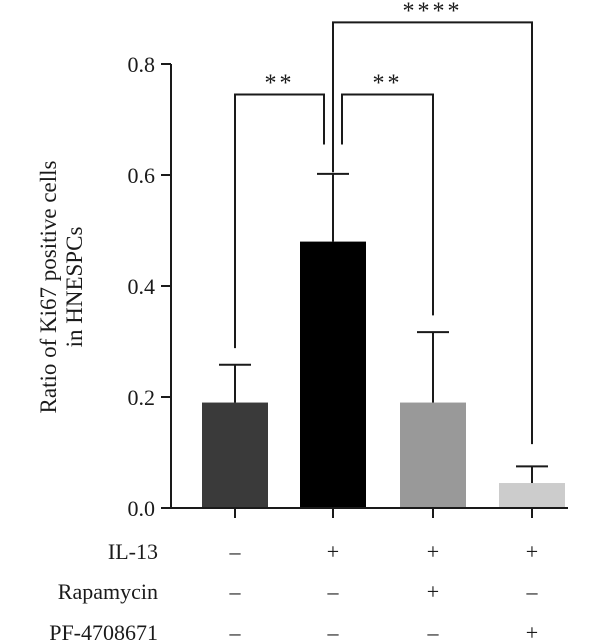 The image size is (600, 644). Describe the element at coordinates (235, 632) in the screenshot. I see `treatment-mark-r3-c1: –` at that location.